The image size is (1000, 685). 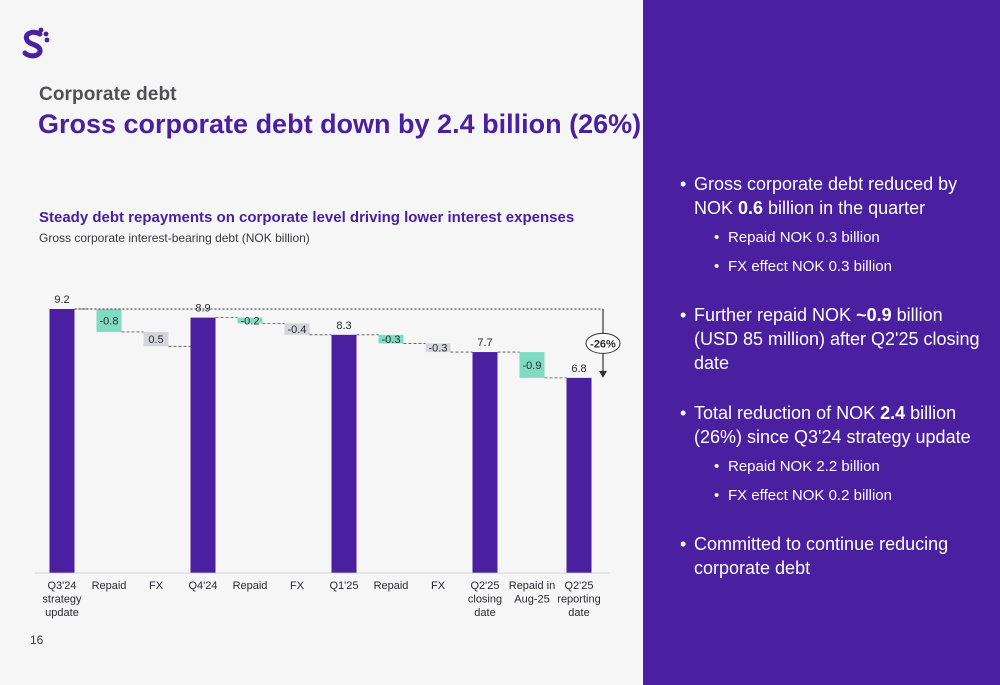 I want to click on sub-bullet-item: Repaid NOK 0.3 billion, so click(x=832, y=238).